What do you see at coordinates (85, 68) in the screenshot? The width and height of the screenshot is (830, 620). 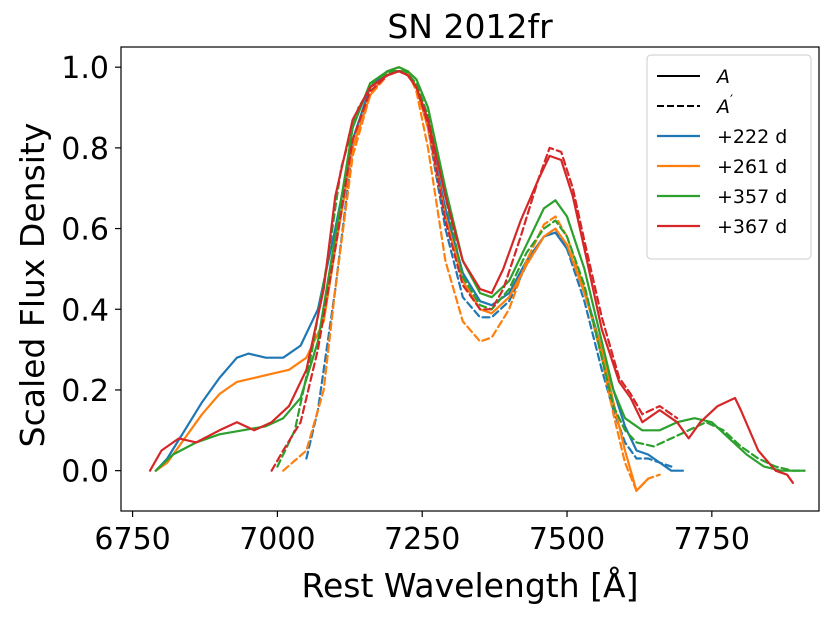 I see `y-tick-label: 1.0` at bounding box center [85, 68].